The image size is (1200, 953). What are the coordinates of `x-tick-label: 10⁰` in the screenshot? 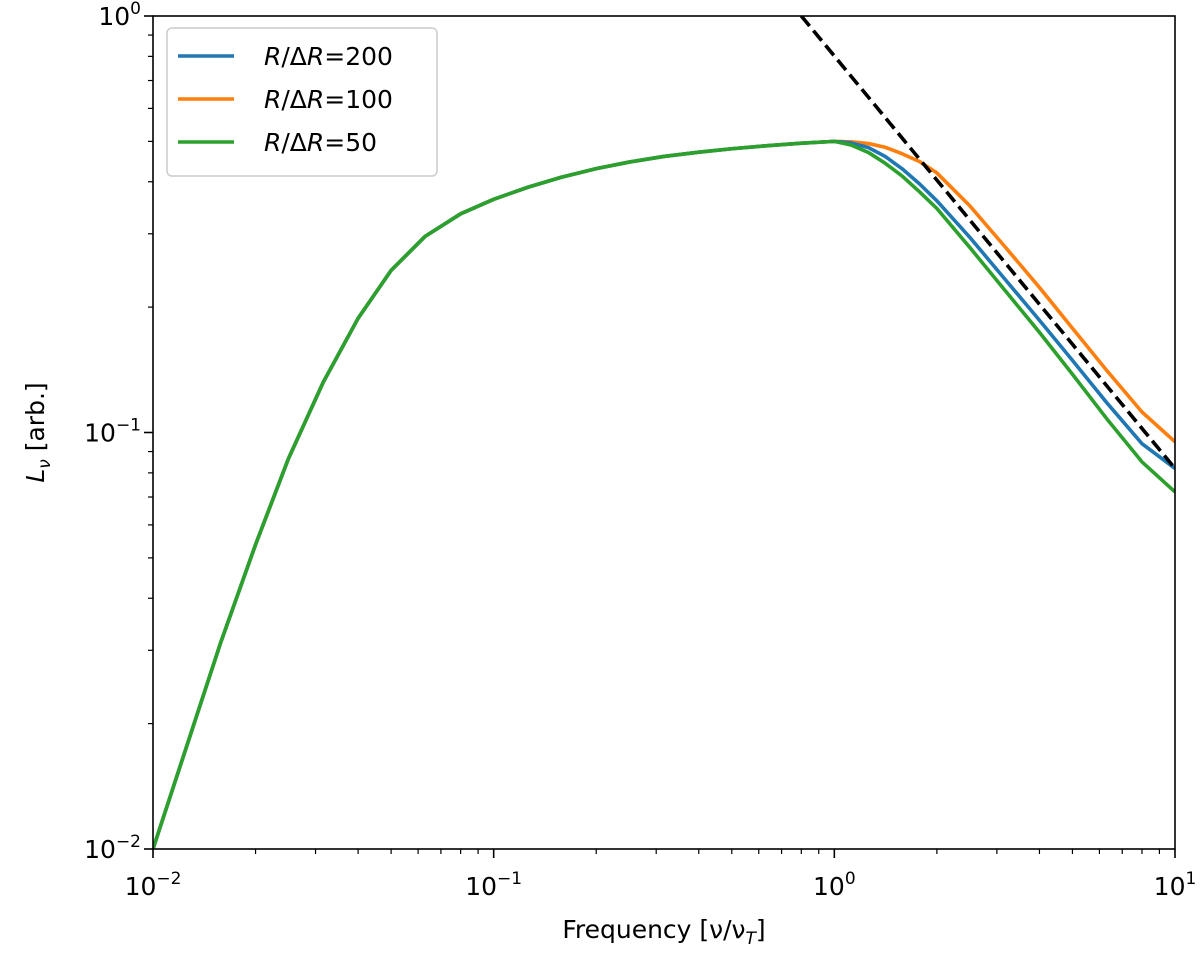 It's located at (834, 885).